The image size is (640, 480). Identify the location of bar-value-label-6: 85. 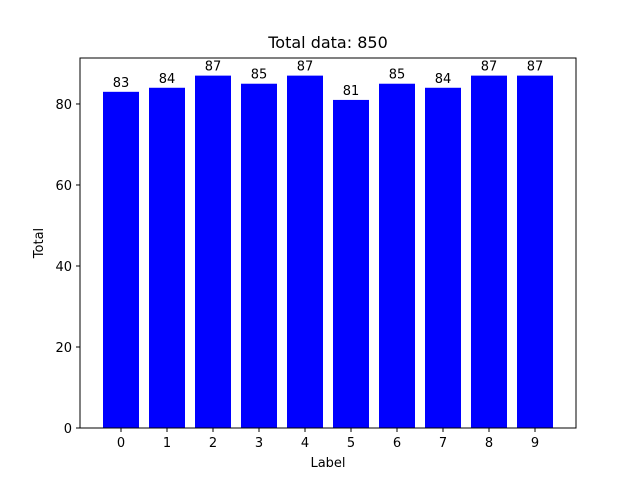
(397, 75).